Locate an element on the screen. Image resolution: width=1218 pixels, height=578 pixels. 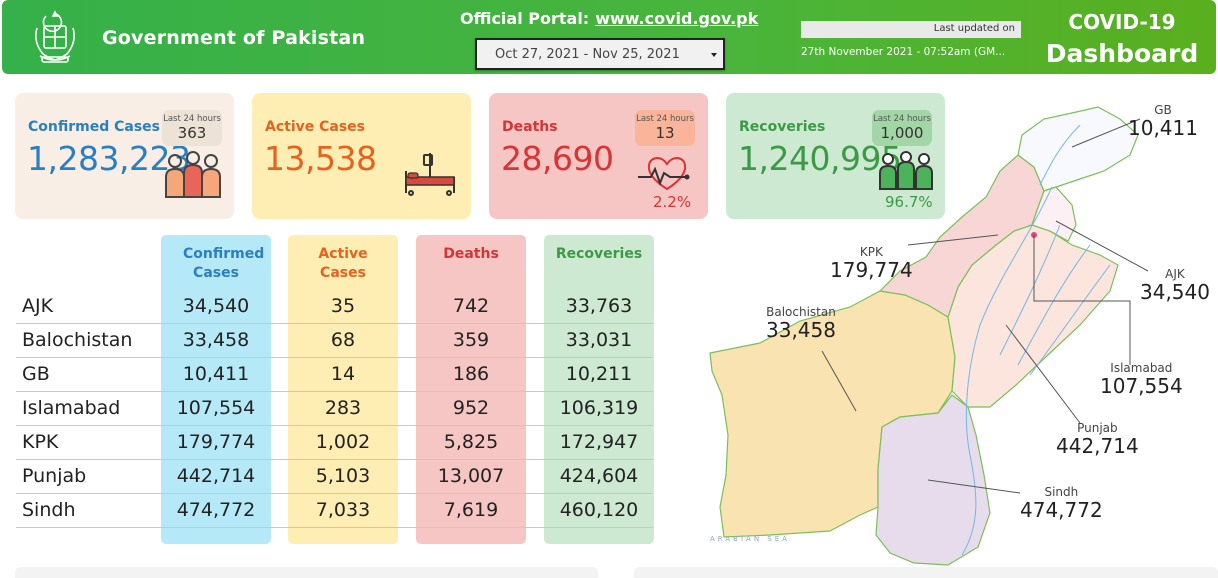
deaths-last24-badge: Last 24 hours 13 is located at coordinates (665, 128).